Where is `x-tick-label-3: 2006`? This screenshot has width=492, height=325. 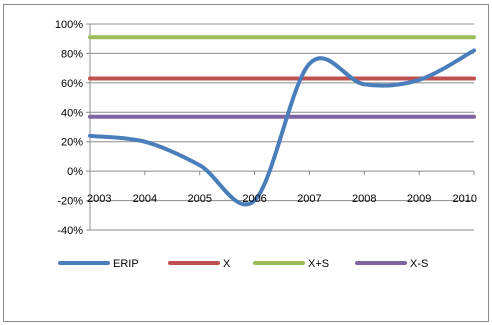
x-tick-label-3: 2006 is located at coordinates (254, 199).